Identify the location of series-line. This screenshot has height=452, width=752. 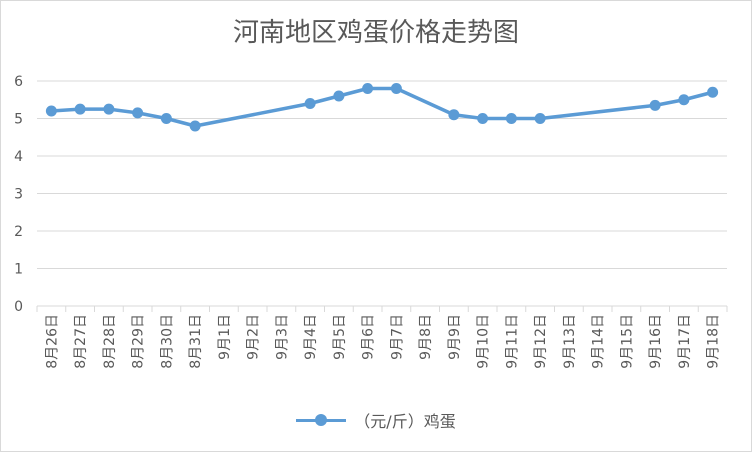
(382, 107).